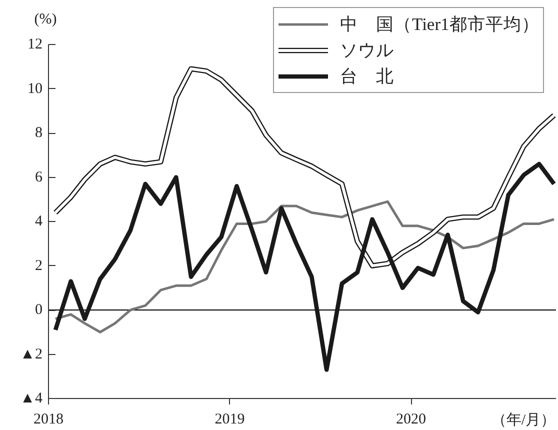 This screenshot has width=558, height=430. What do you see at coordinates (38, 133) in the screenshot?
I see `y-tick-label: 8` at bounding box center [38, 133].